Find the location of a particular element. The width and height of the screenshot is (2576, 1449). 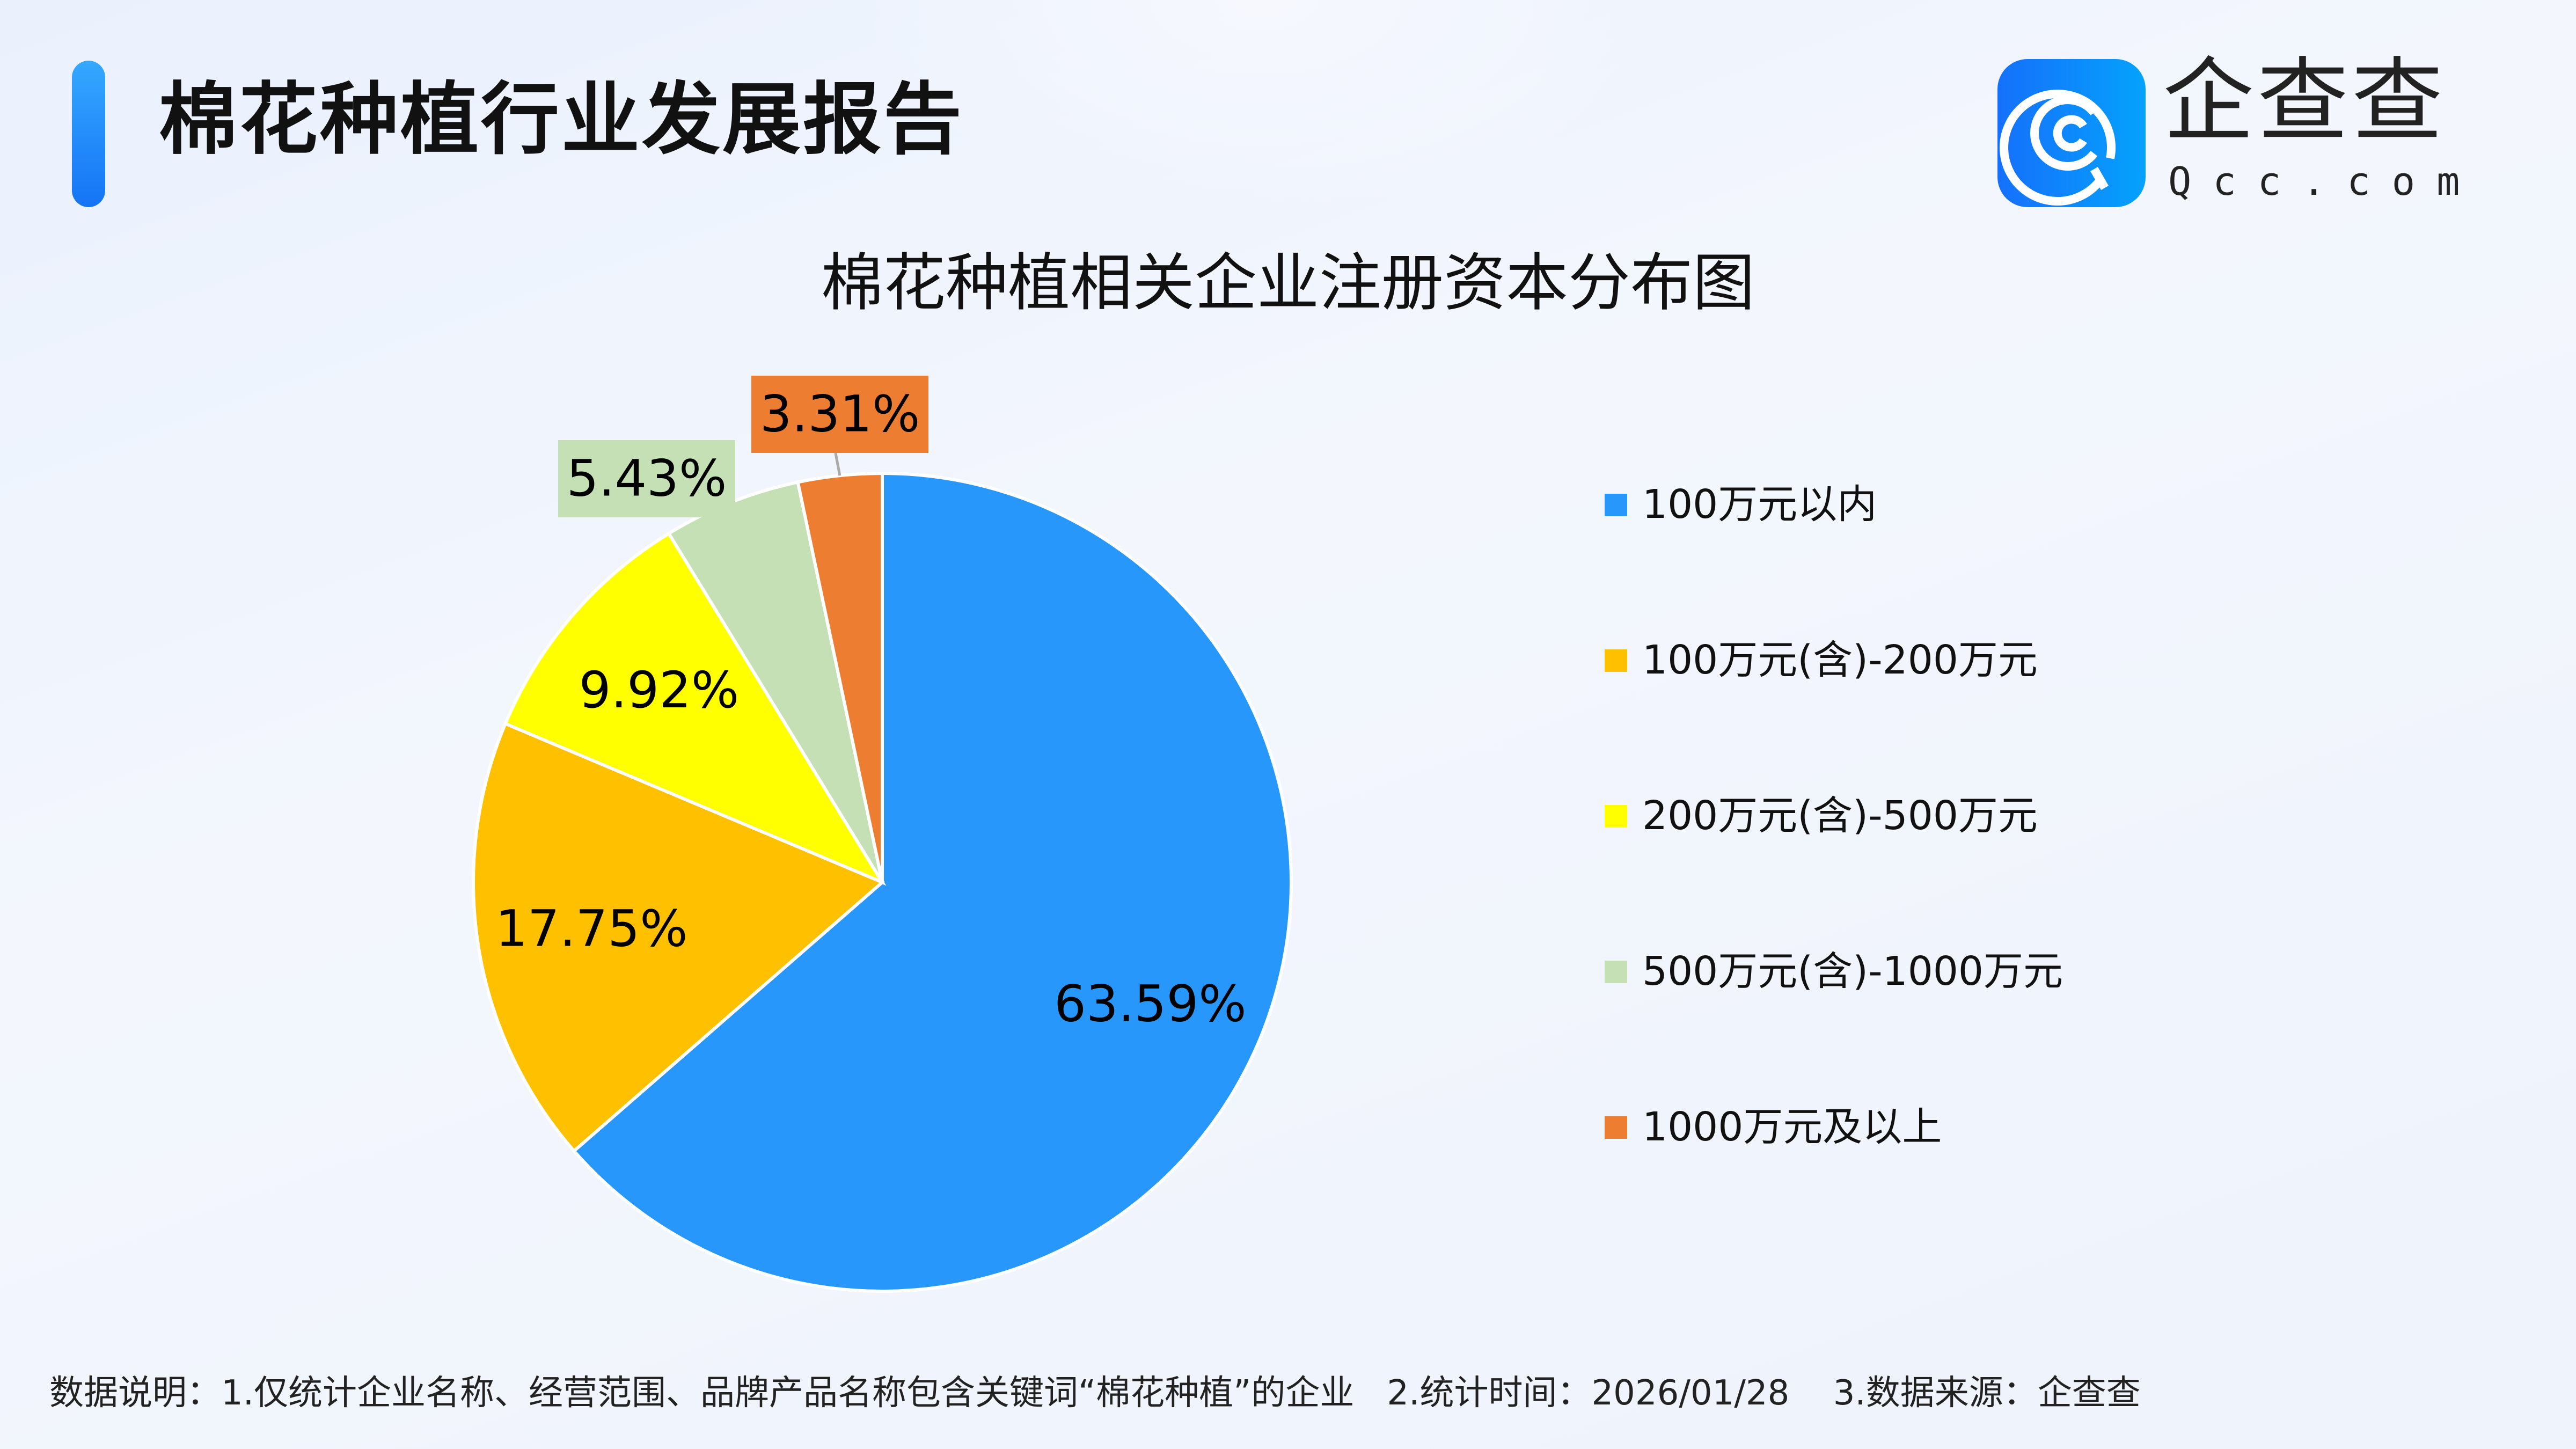

qcc-logo-icon is located at coordinates (2071, 133).